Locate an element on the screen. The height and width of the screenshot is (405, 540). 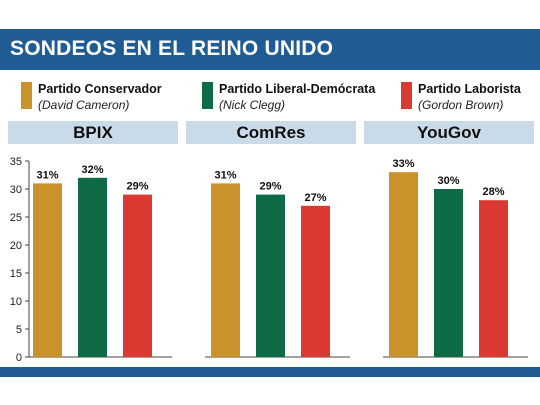
legend-swatch-conservador is located at coordinates (26, 95).